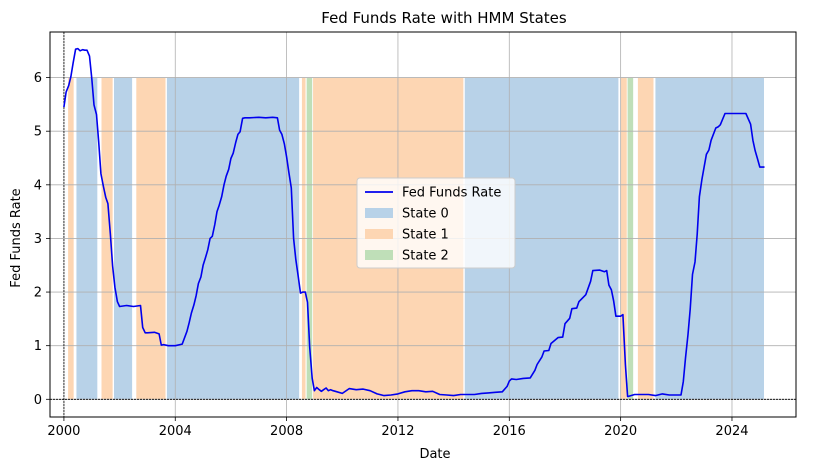 The height and width of the screenshot is (470, 833). Describe the element at coordinates (63, 431) in the screenshot. I see `x-tick-label: 2000` at that location.